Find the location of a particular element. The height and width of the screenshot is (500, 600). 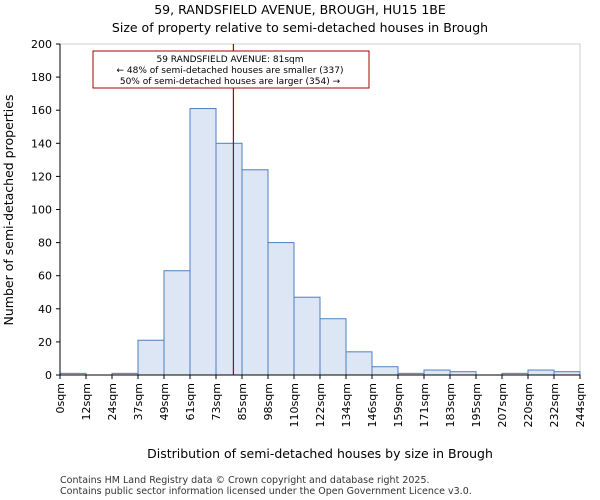

x-tick-label-146sqm: 146sqm is located at coordinates (372, 405).